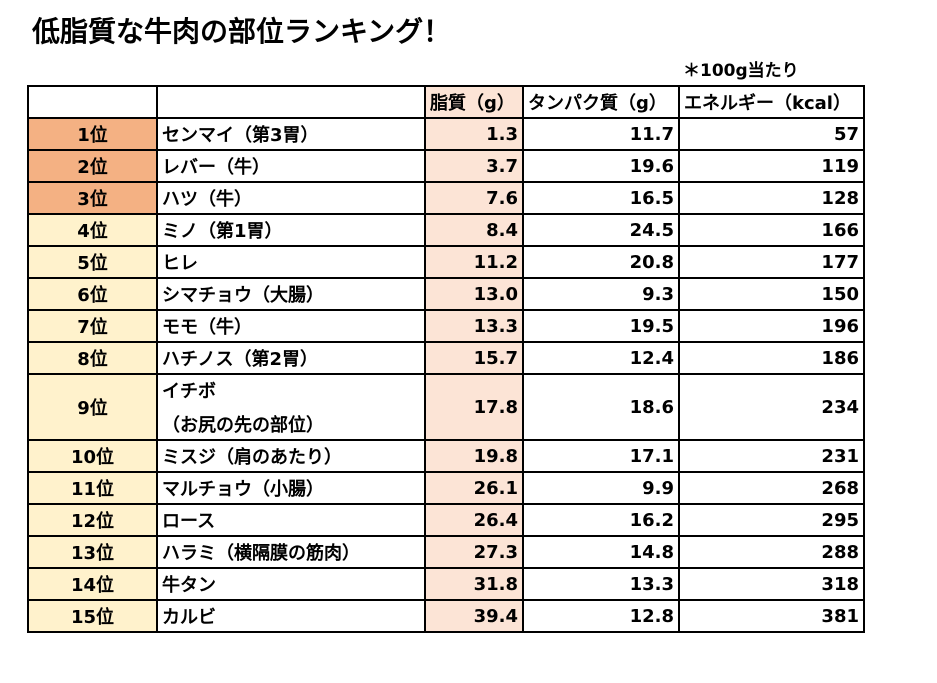  I want to click on name-cell: イチボ （お尻の先の部位）, so click(291, 407).